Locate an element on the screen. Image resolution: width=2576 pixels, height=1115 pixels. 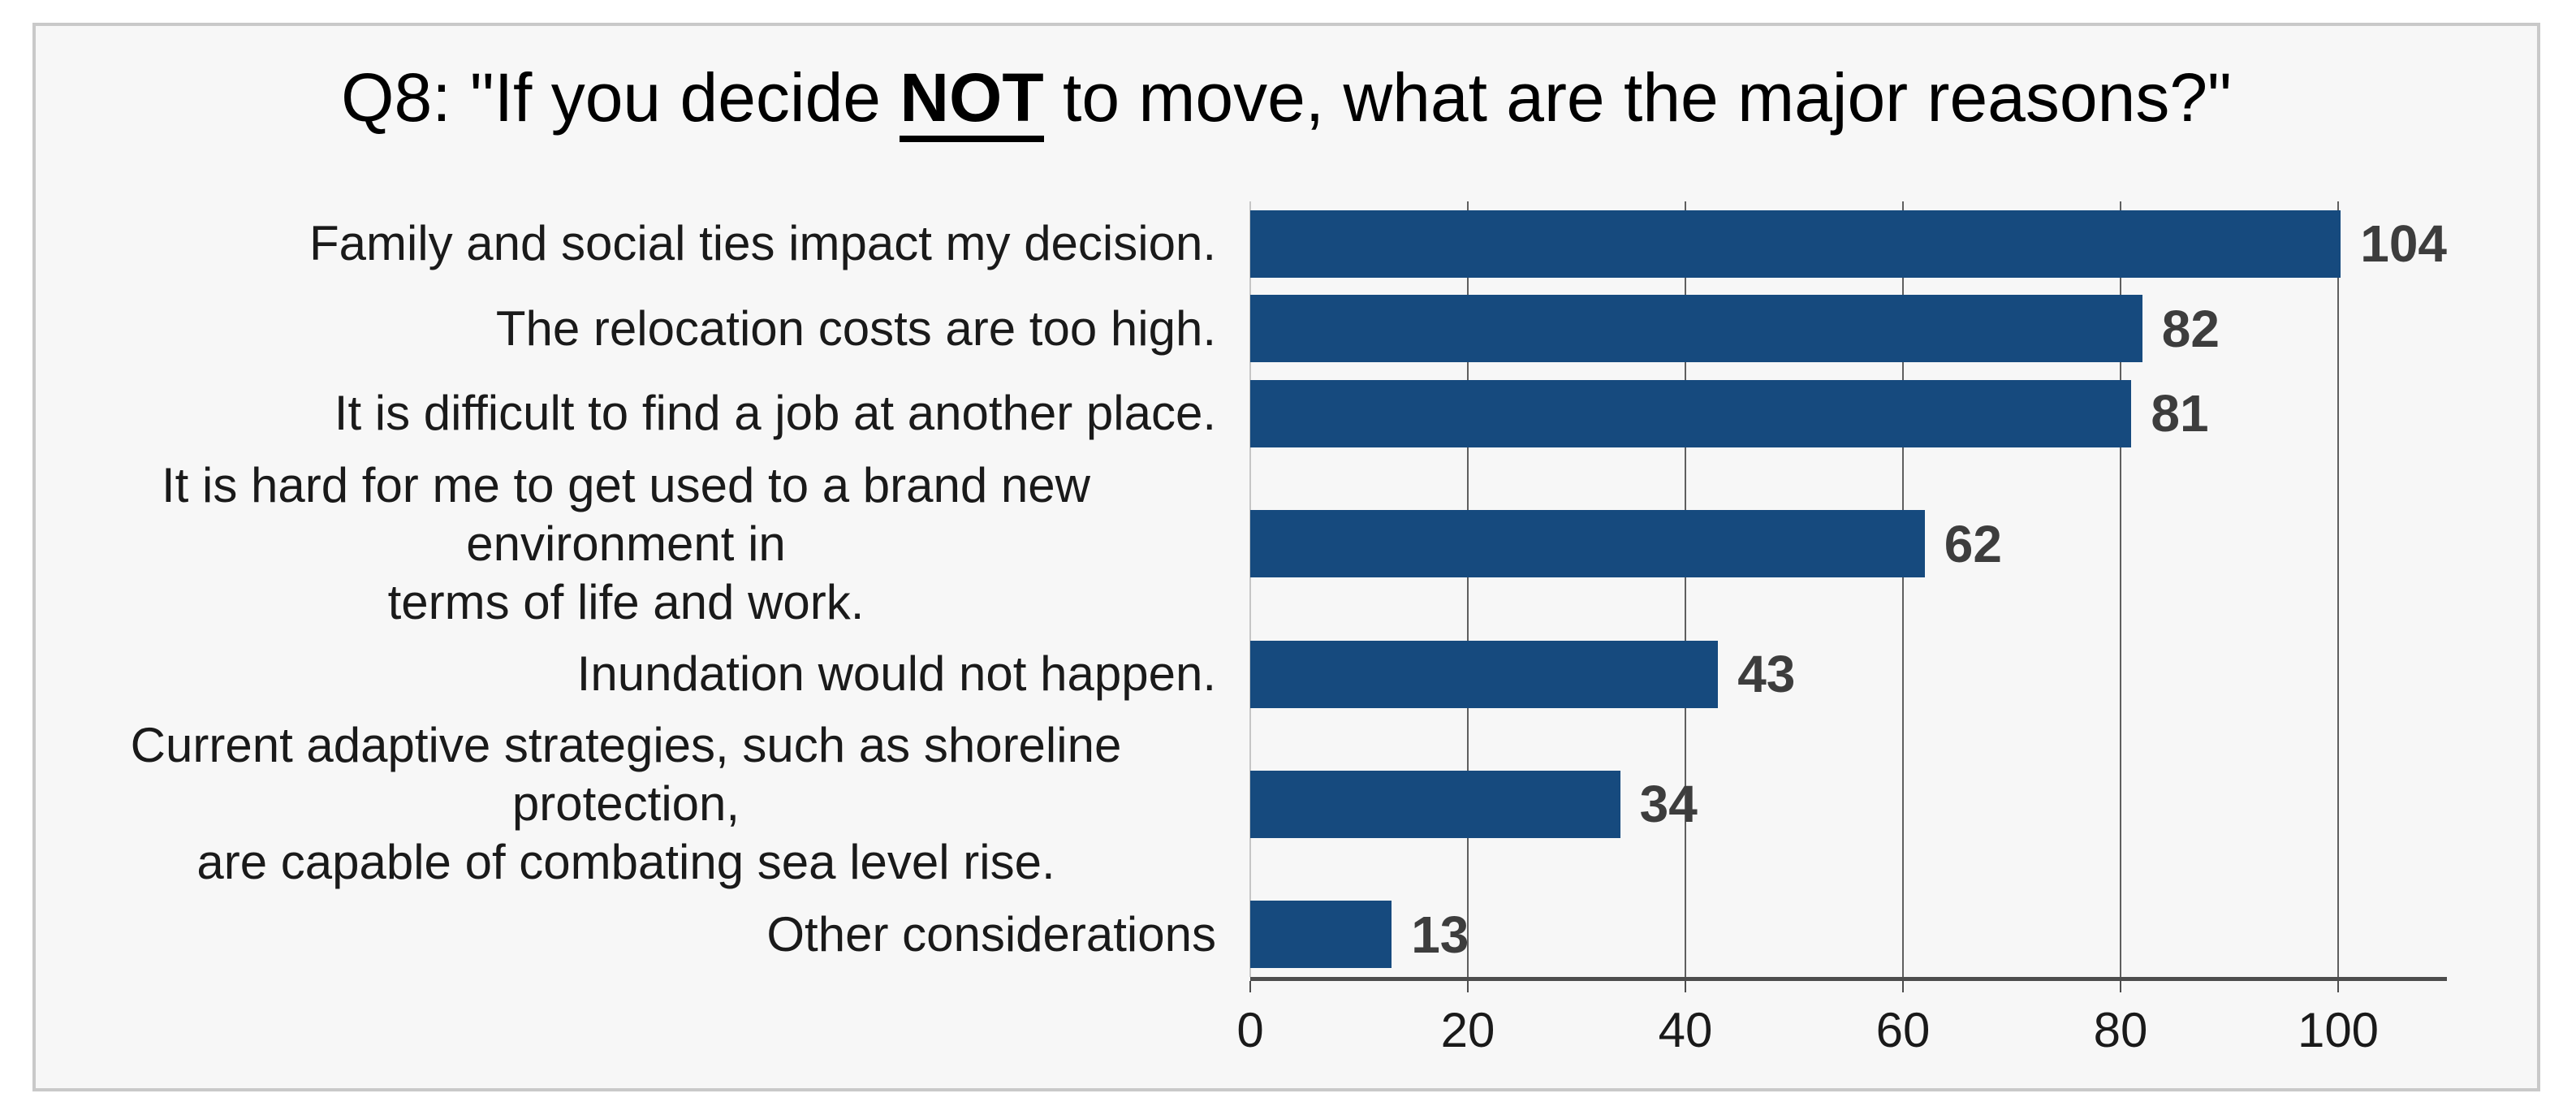
x-tick-label: 60 is located at coordinates (1903, 1030).